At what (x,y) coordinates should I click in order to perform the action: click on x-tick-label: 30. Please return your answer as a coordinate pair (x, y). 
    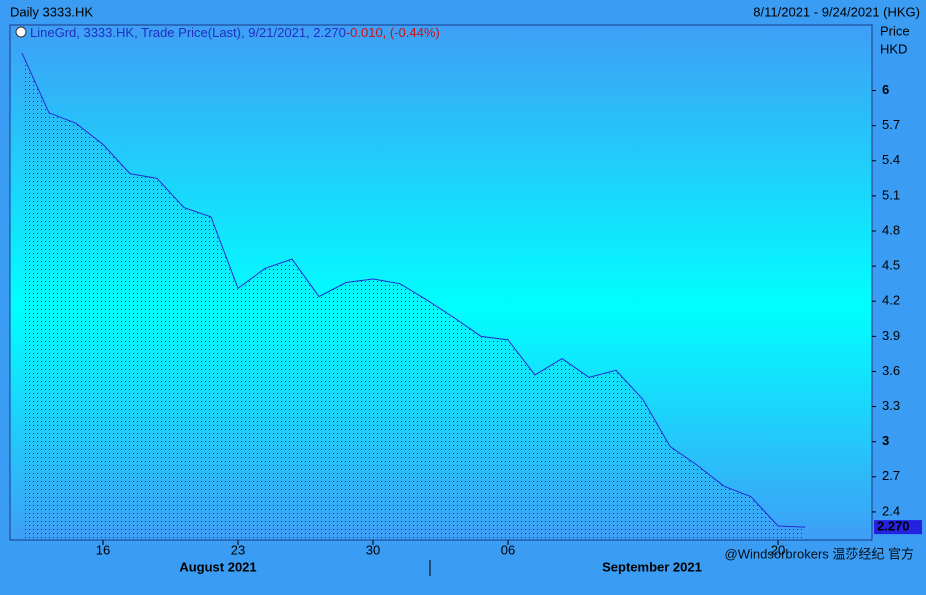
    Looking at the image, I should click on (373, 549).